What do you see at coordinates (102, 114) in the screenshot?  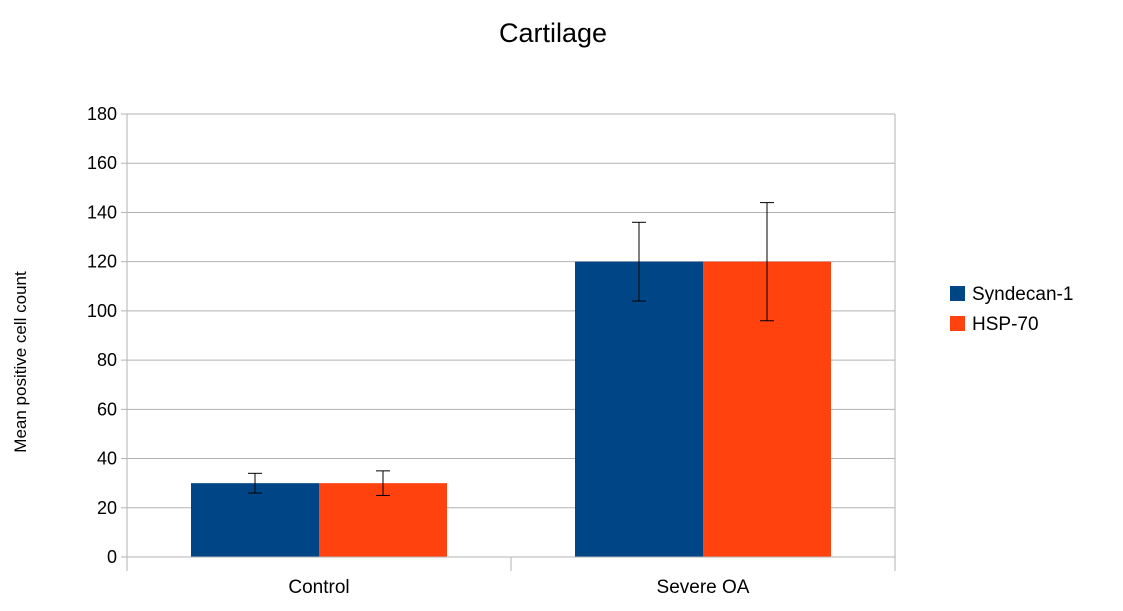 I see `y-tick-label: 180` at bounding box center [102, 114].